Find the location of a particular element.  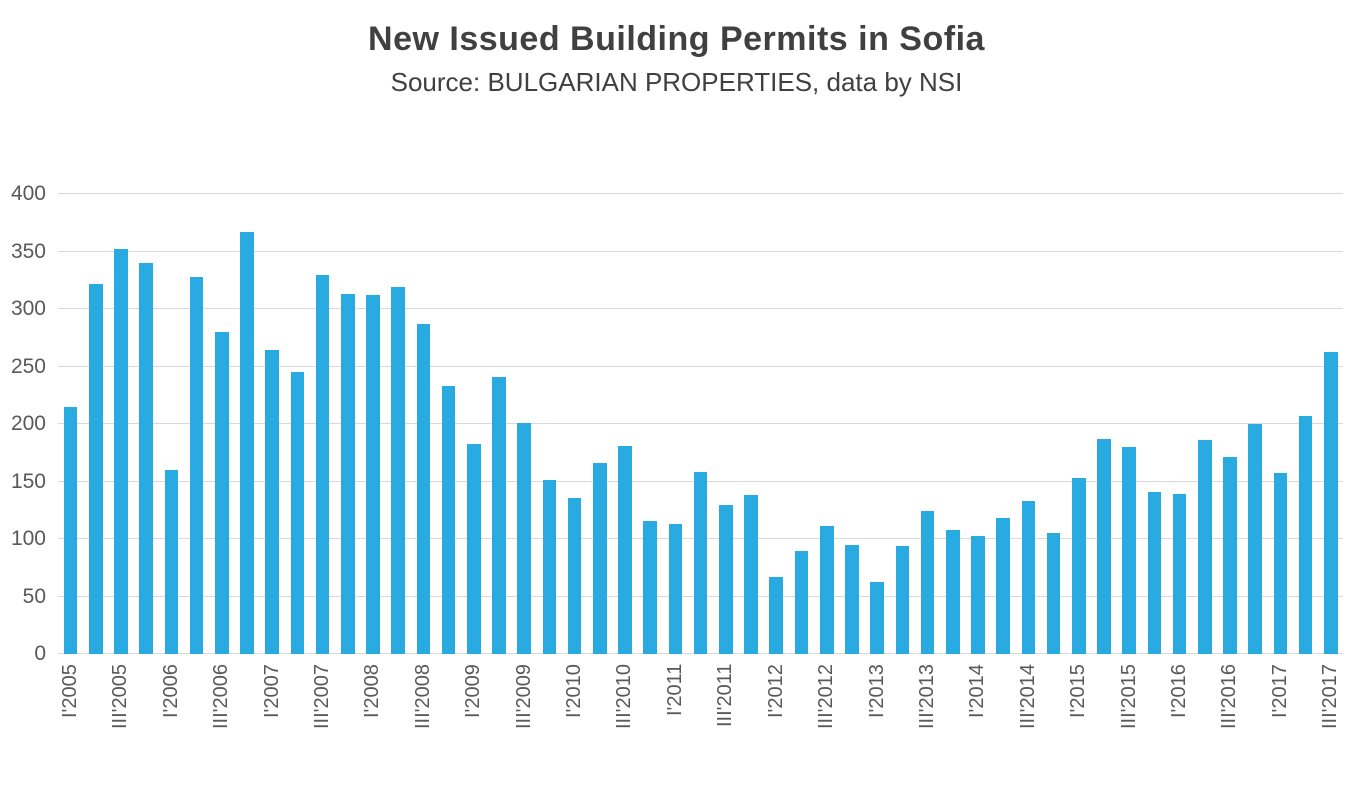

x-tick-label: III'2009 is located at coordinates (523, 696).